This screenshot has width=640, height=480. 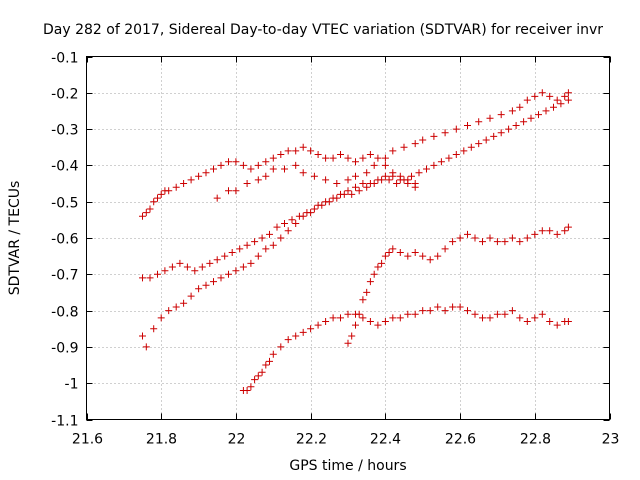 I want to click on x-tick-label: 22.2, so click(x=311, y=440).